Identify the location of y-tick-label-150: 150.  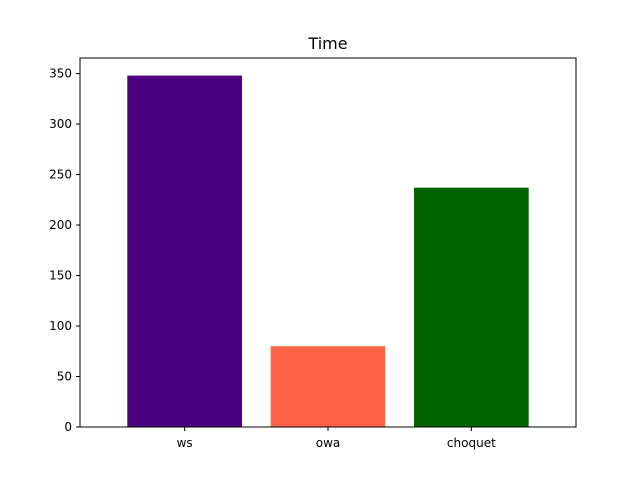
(60, 276).